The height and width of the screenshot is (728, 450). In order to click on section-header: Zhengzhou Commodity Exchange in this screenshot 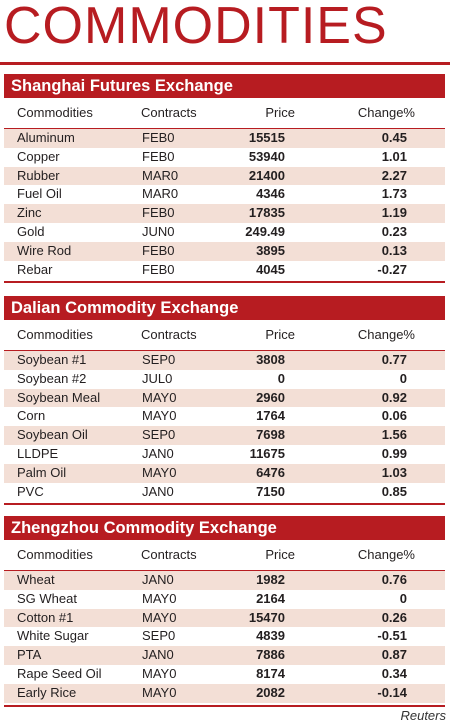, I will do `click(224, 528)`.